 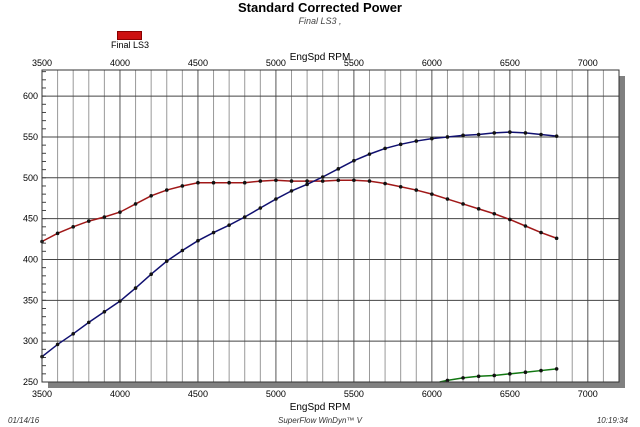 I want to click on x-tick-label-top: 4500, so click(x=198, y=63).